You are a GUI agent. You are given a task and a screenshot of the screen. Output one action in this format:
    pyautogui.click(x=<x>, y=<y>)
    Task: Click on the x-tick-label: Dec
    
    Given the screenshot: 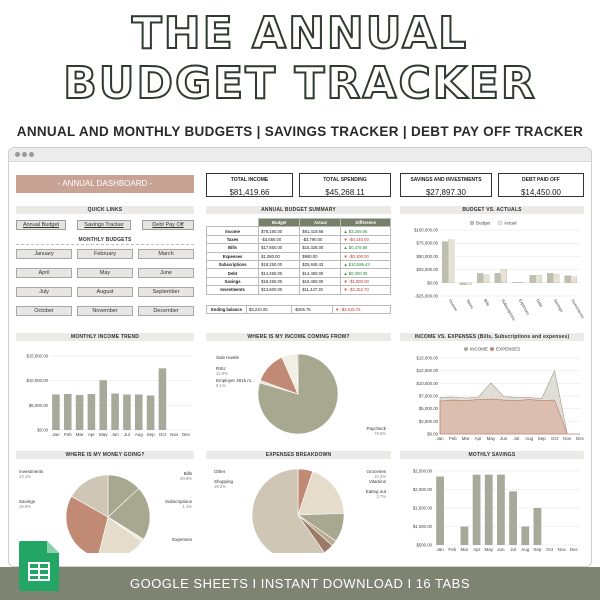 What is the action you would take?
    pyautogui.click(x=574, y=549)
    